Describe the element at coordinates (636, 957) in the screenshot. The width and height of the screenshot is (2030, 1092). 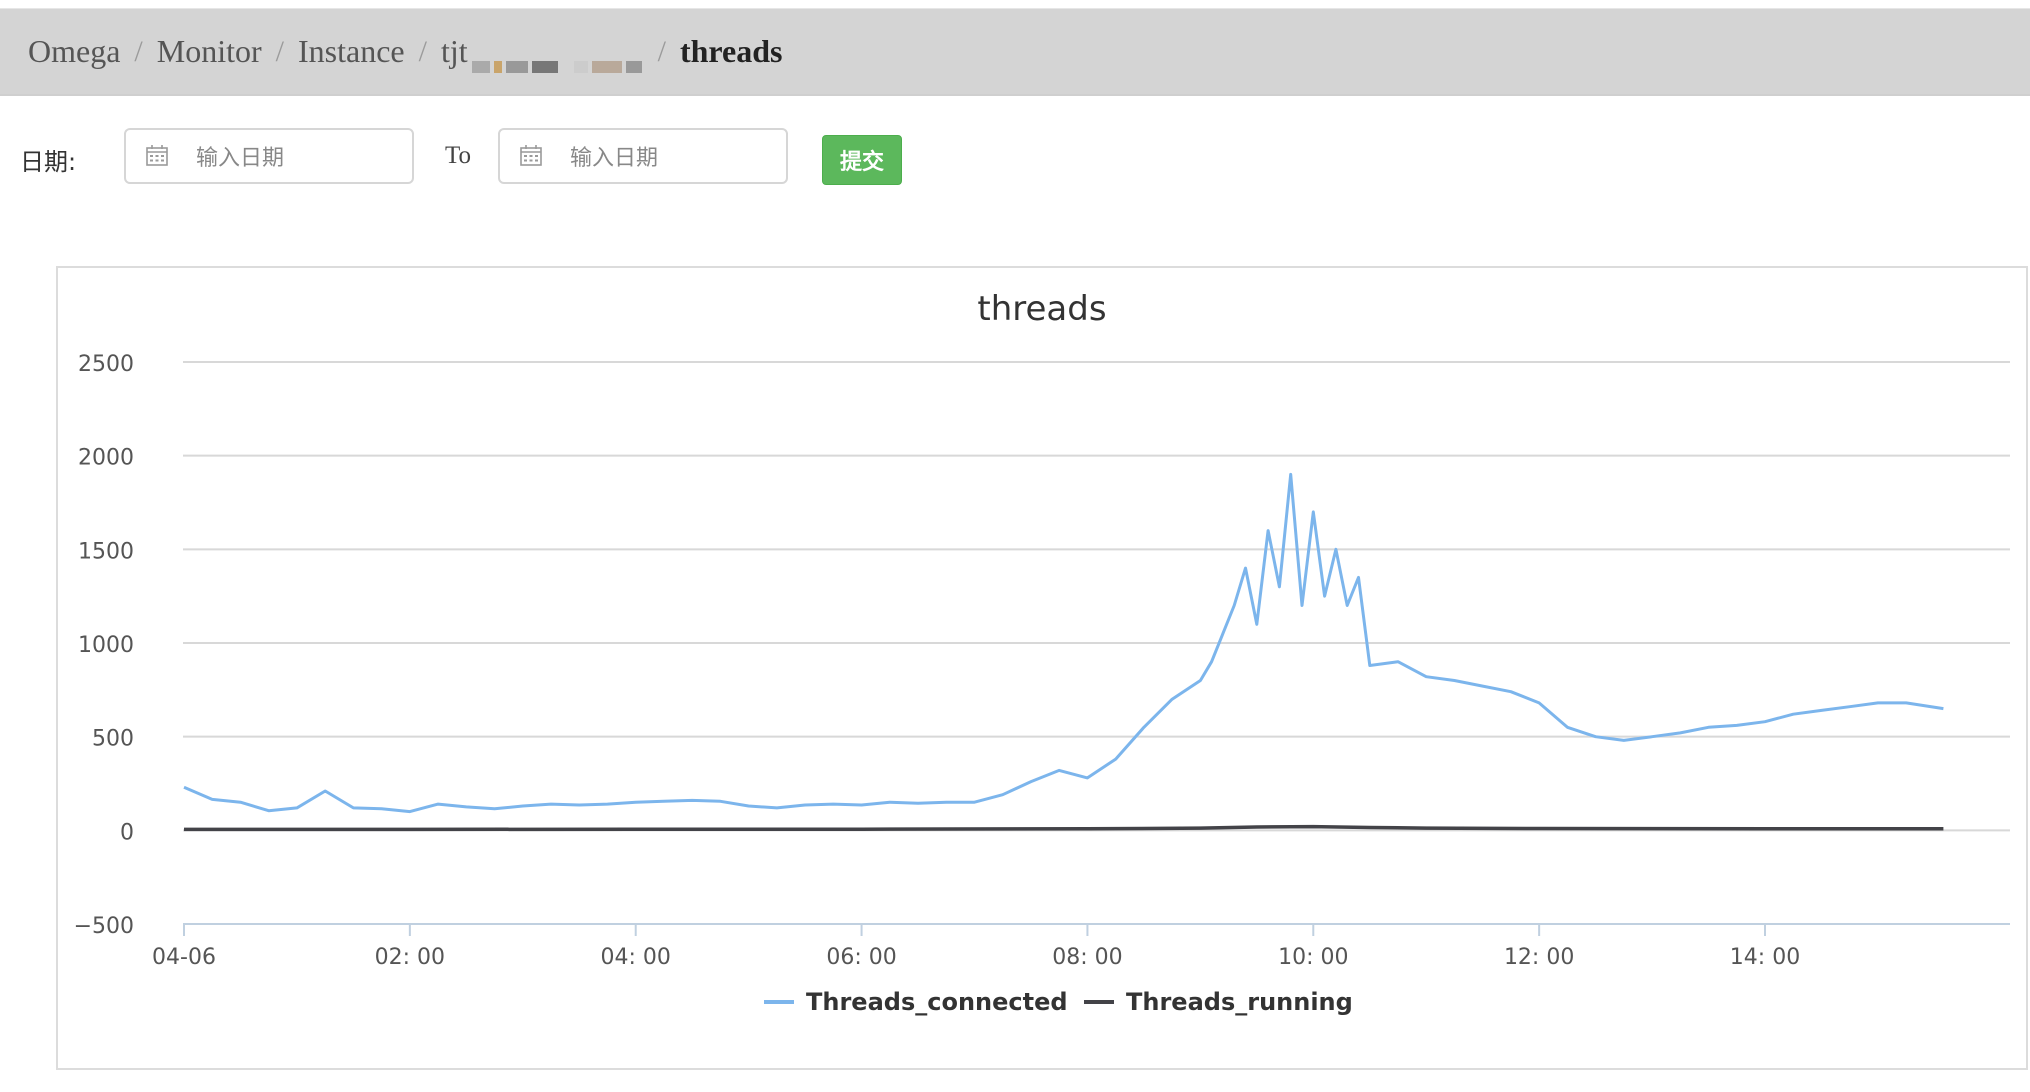
I see `x-tick-label: 04: 00` at that location.